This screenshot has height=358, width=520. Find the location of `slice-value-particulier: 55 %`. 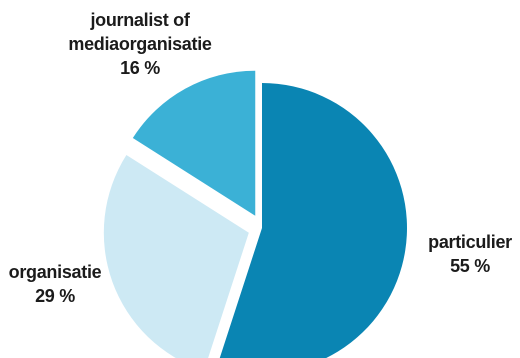

slice-value-particulier: 55 % is located at coordinates (470, 266).